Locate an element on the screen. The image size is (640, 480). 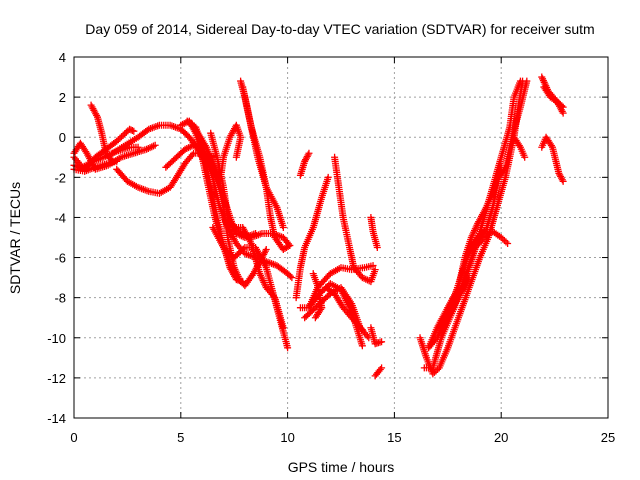
series-arc40 is located at coordinates (519, 147).